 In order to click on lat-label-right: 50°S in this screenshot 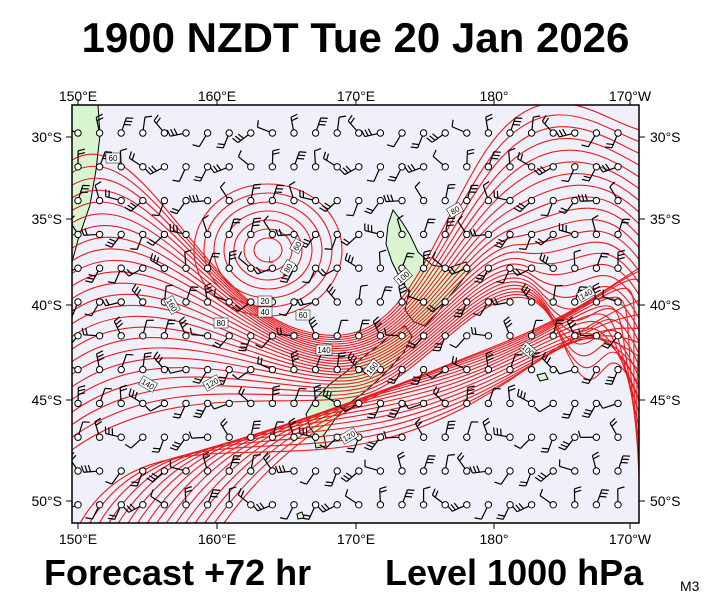, I will do `click(665, 501)`.